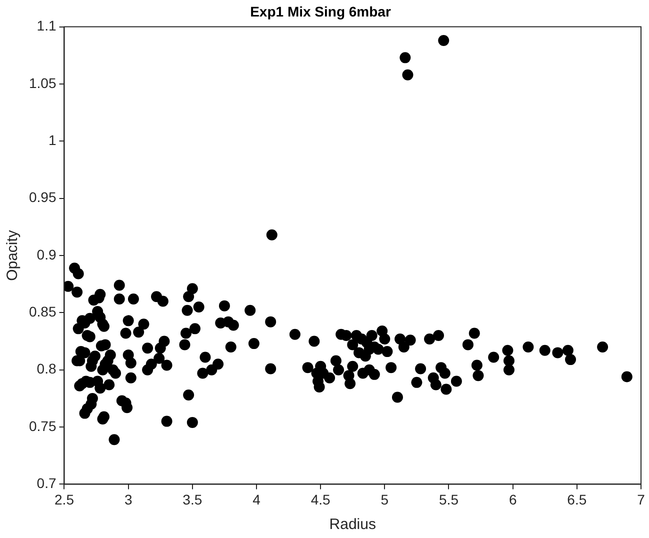 This screenshot has height=538, width=649. Describe the element at coordinates (13, 255) in the screenshot. I see `y-axis-title: Opacity` at that location.